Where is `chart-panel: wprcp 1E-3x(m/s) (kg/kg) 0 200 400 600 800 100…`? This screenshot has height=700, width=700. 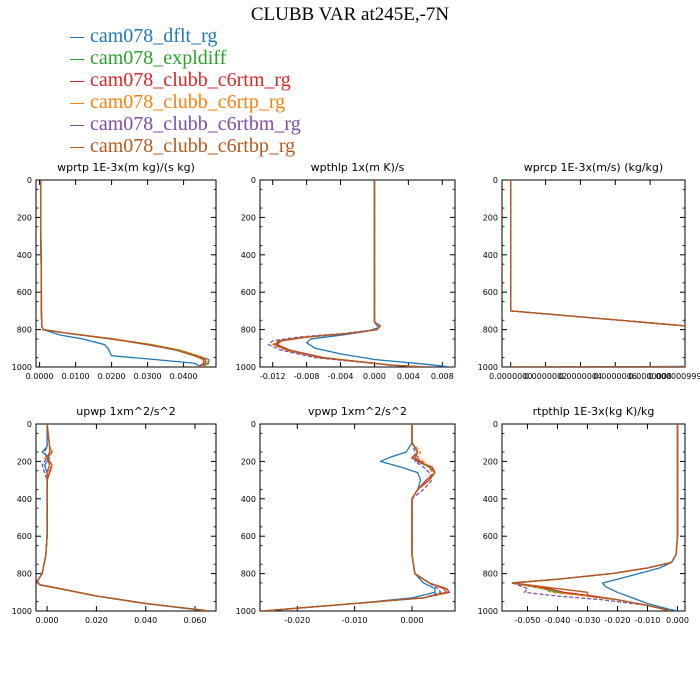 chart-panel: wprcp 1E-3x(m/s) (kg/kg) 0 200 400 600 800 100… is located at coordinates (589, 271).